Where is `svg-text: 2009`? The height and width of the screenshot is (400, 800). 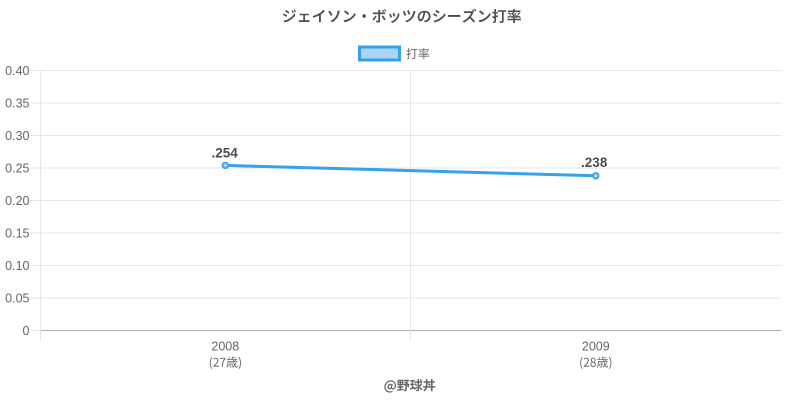
svg-text: 2009 is located at coordinates (596, 347).